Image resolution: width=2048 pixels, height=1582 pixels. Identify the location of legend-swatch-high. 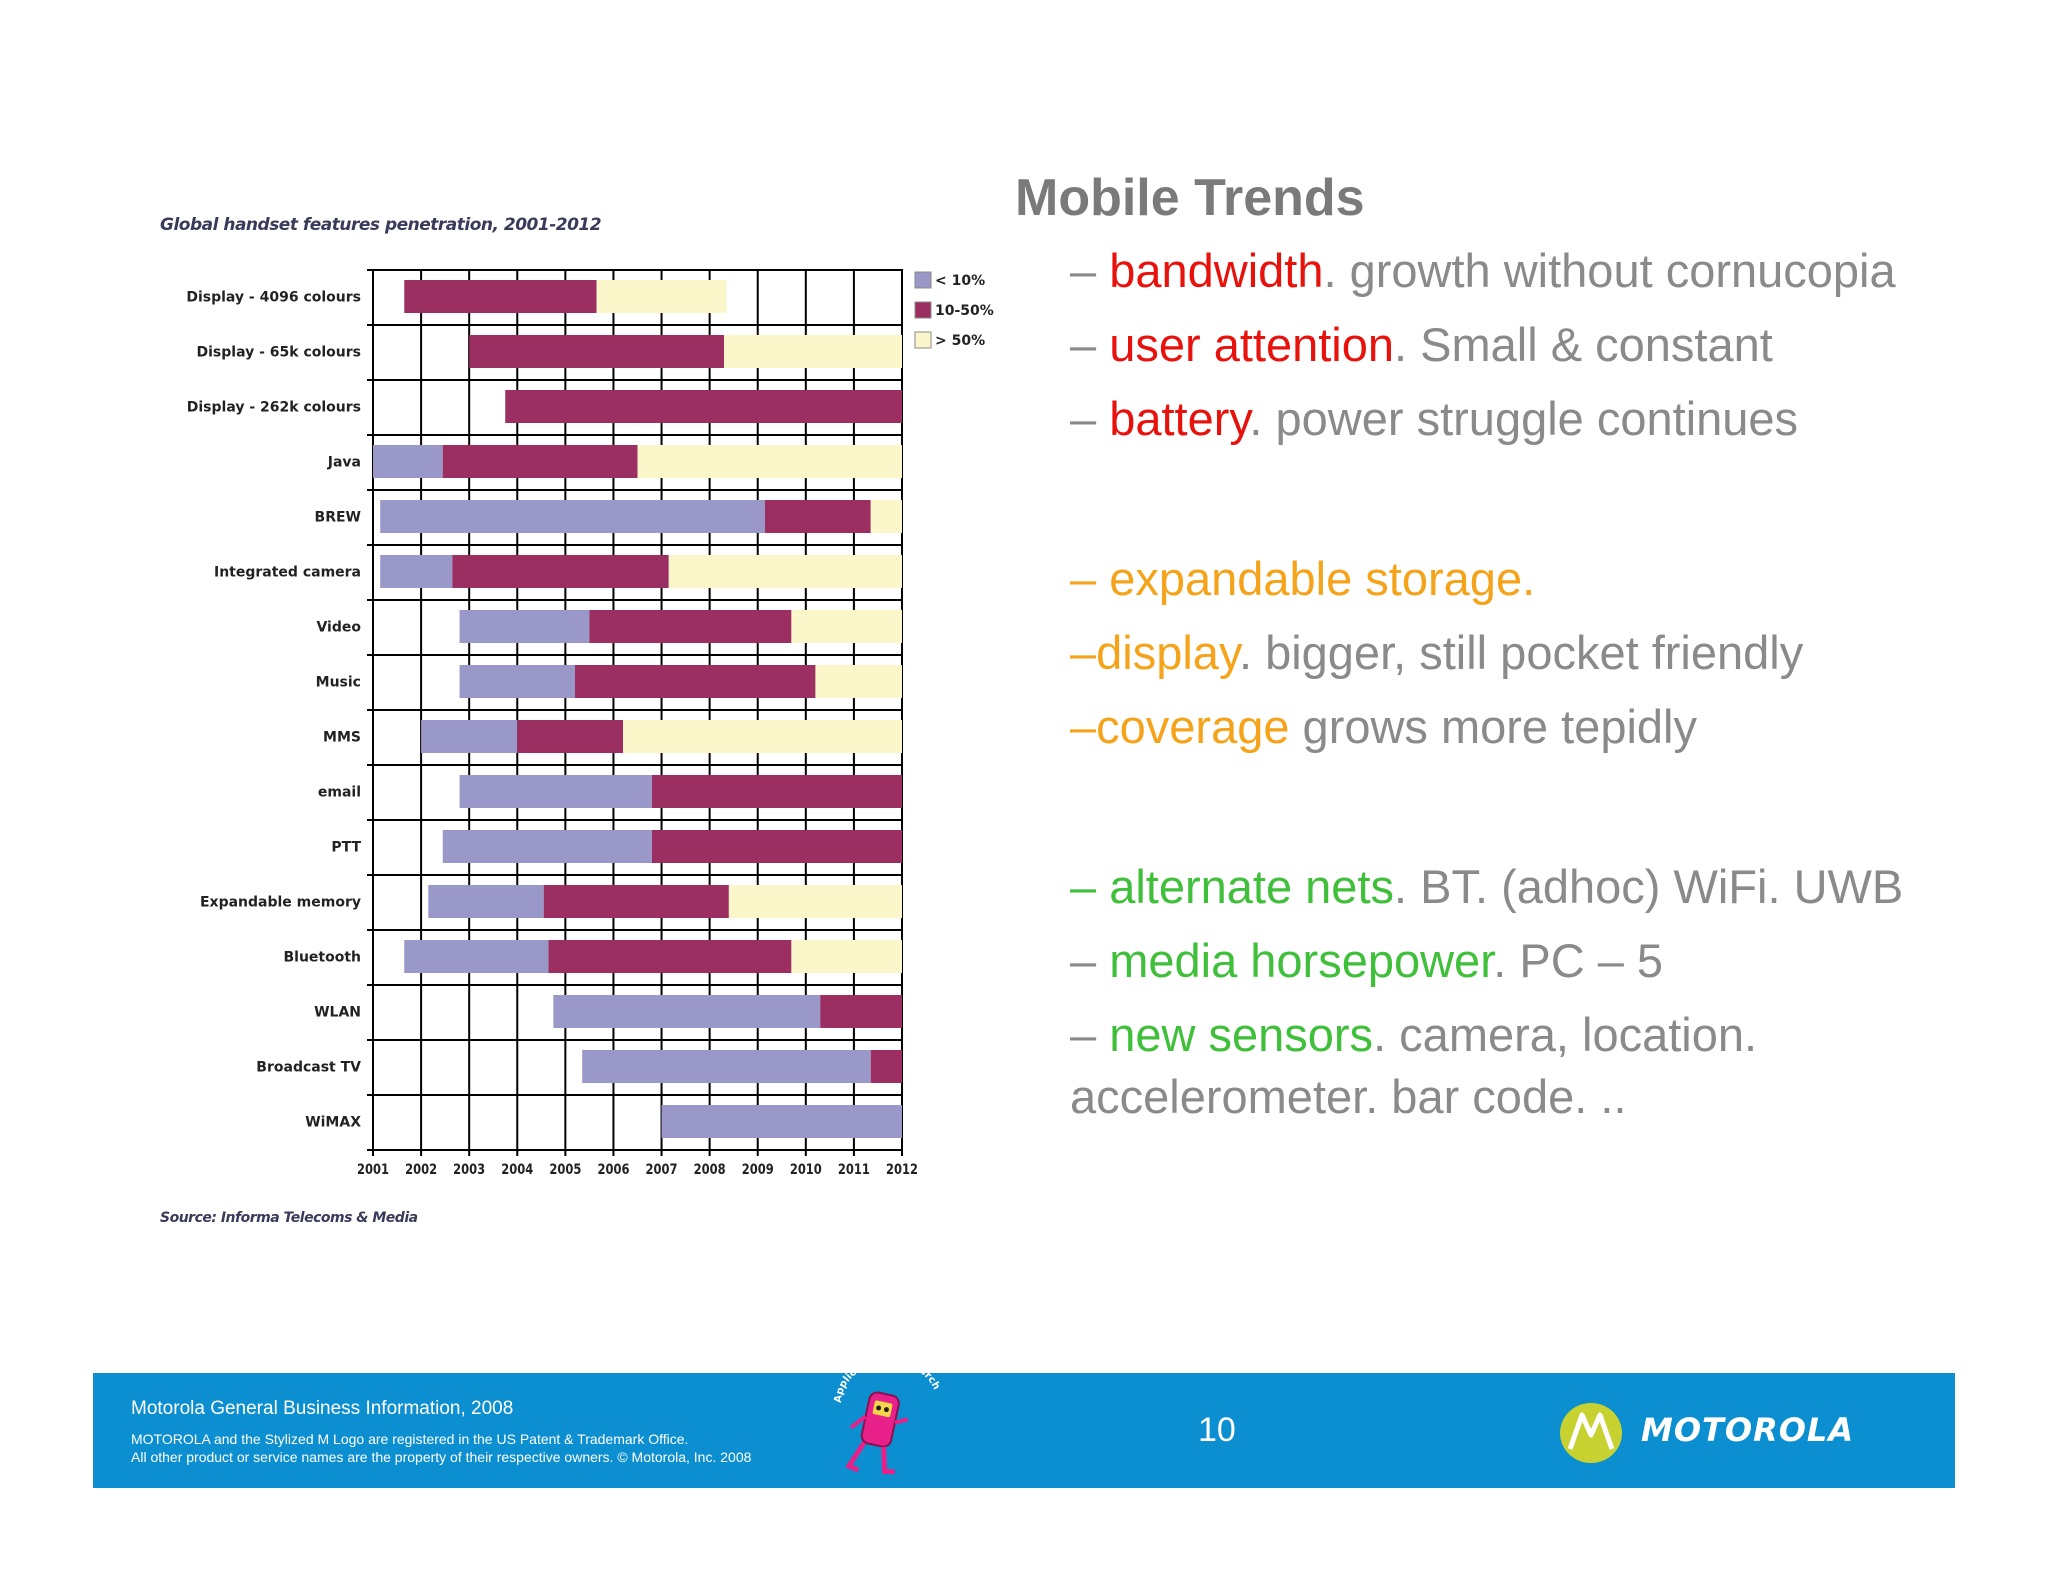
(923, 340).